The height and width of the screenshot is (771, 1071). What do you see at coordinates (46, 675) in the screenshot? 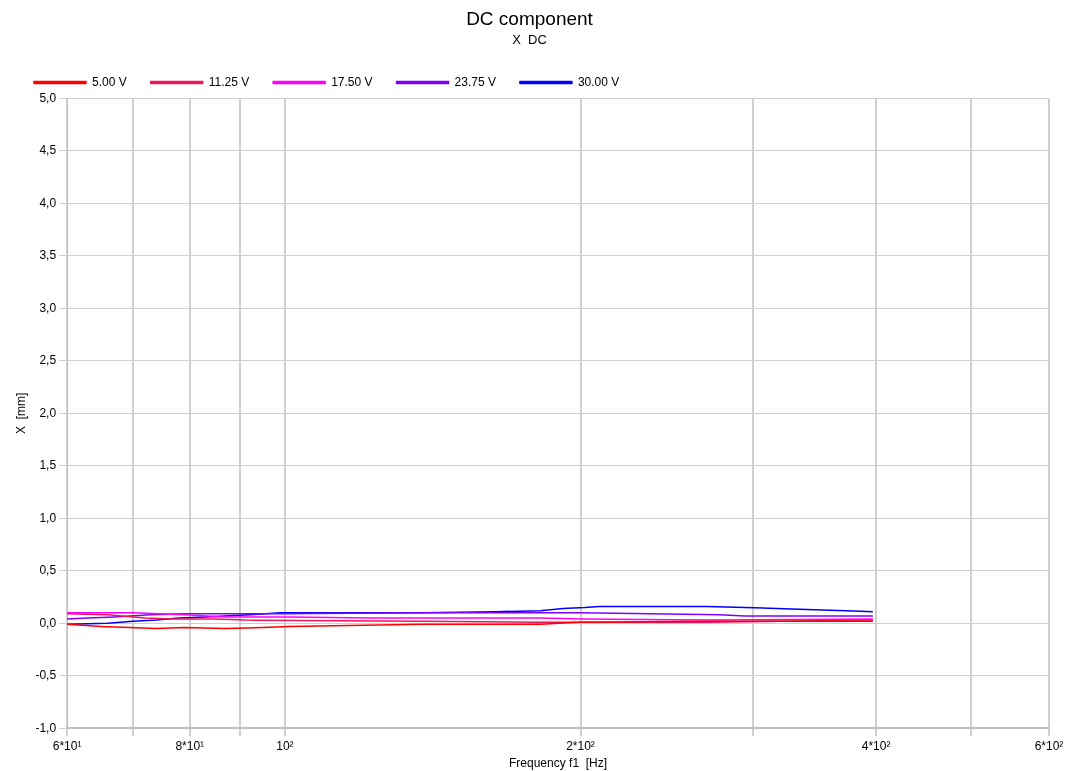
I see `y-tick-label: -0,5` at bounding box center [46, 675].